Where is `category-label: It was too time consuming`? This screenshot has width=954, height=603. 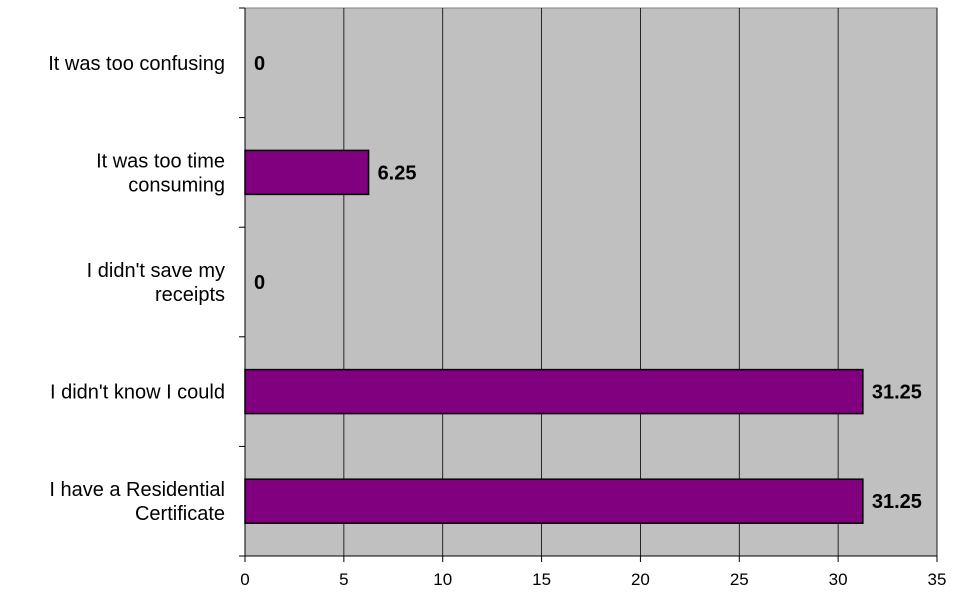
category-label: It was too time consuming is located at coordinates (160, 173).